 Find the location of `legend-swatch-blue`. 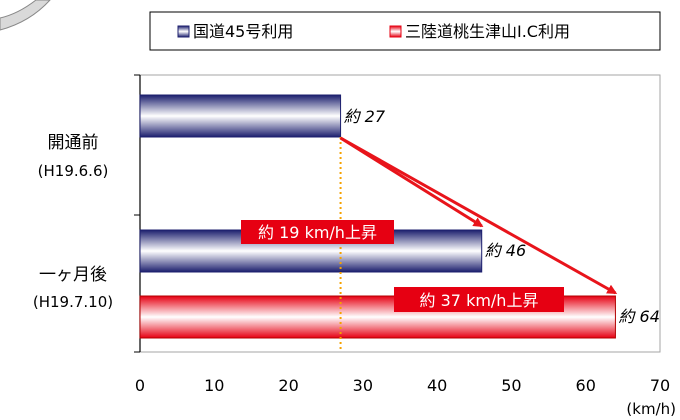

legend-swatch-blue is located at coordinates (183, 31).